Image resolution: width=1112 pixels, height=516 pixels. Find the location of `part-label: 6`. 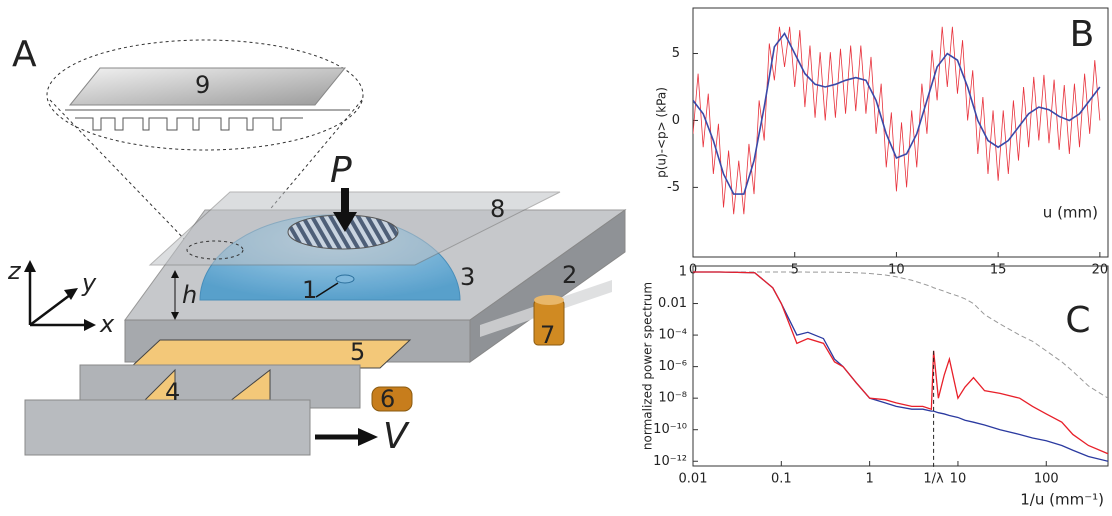

part-label: 6 is located at coordinates (387, 399).